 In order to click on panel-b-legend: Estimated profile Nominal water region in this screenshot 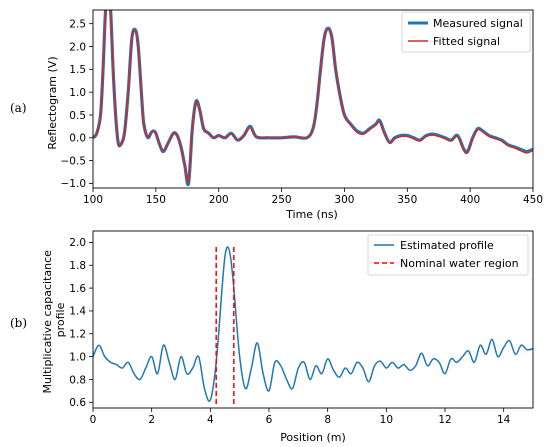, I will do `click(448, 255)`.